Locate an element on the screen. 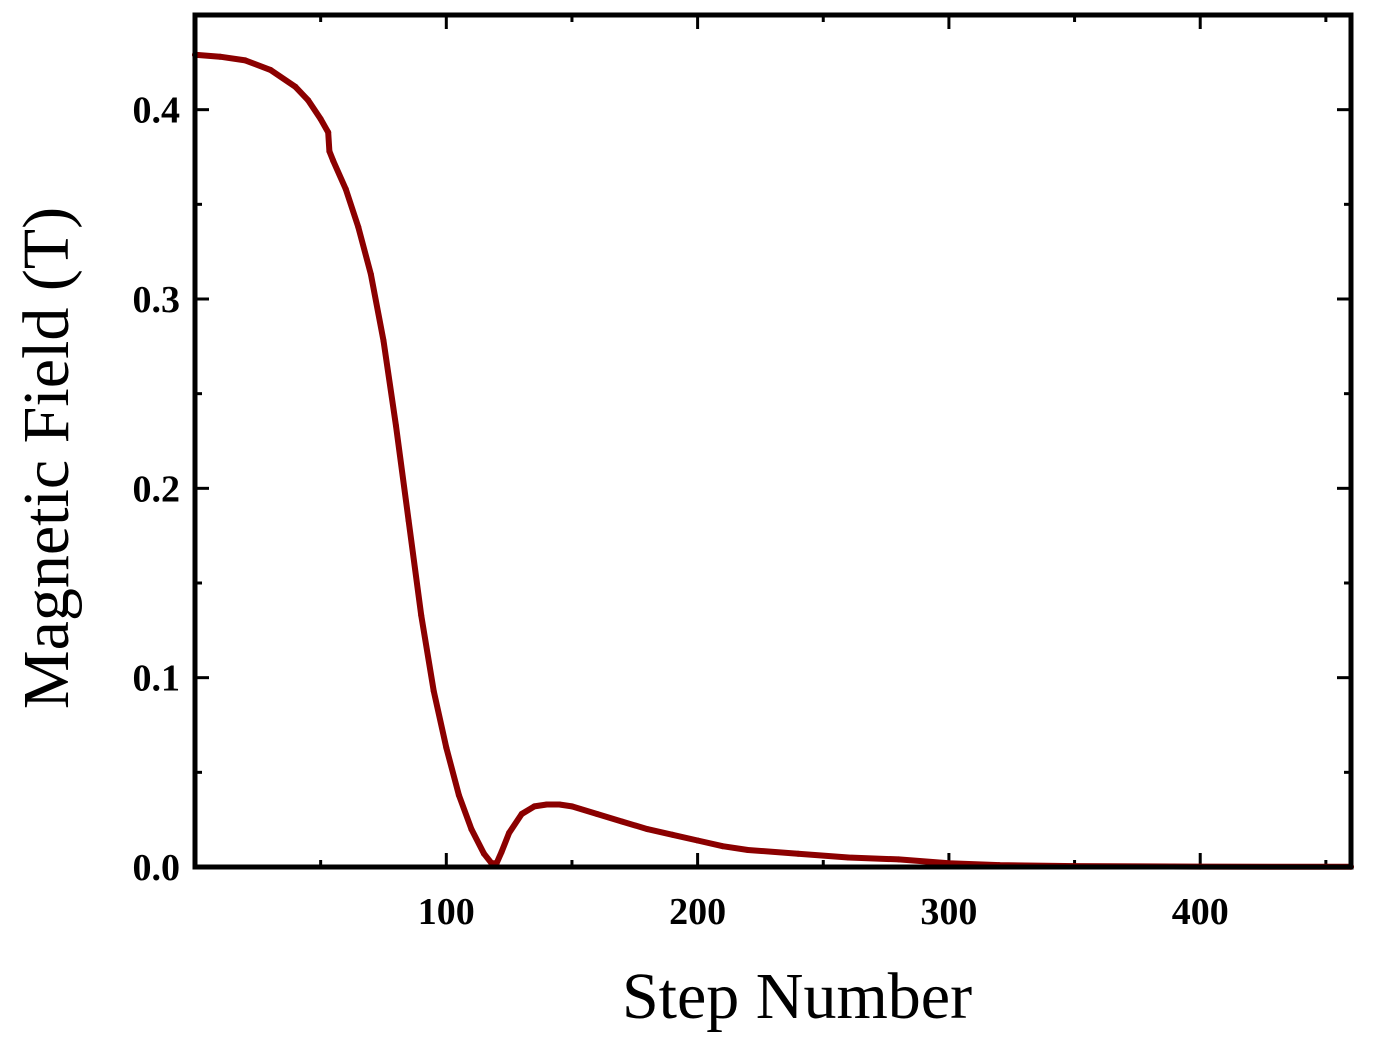 The width and height of the screenshot is (1373, 1044). y-tick-label: 0.2 is located at coordinates (157, 489).